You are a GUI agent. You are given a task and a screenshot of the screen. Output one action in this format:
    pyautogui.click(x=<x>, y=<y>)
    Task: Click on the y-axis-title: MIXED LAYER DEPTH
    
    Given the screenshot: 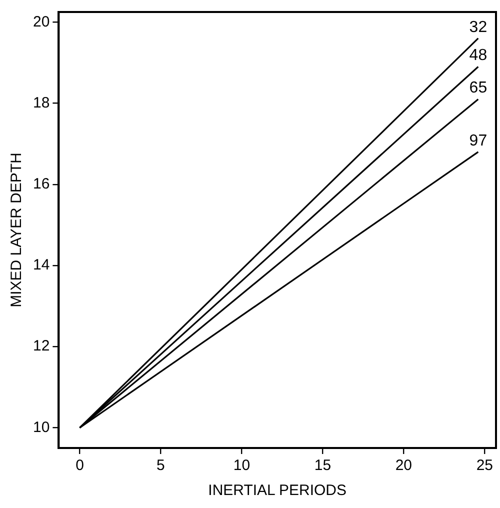 What is the action you would take?
    pyautogui.click(x=17, y=230)
    